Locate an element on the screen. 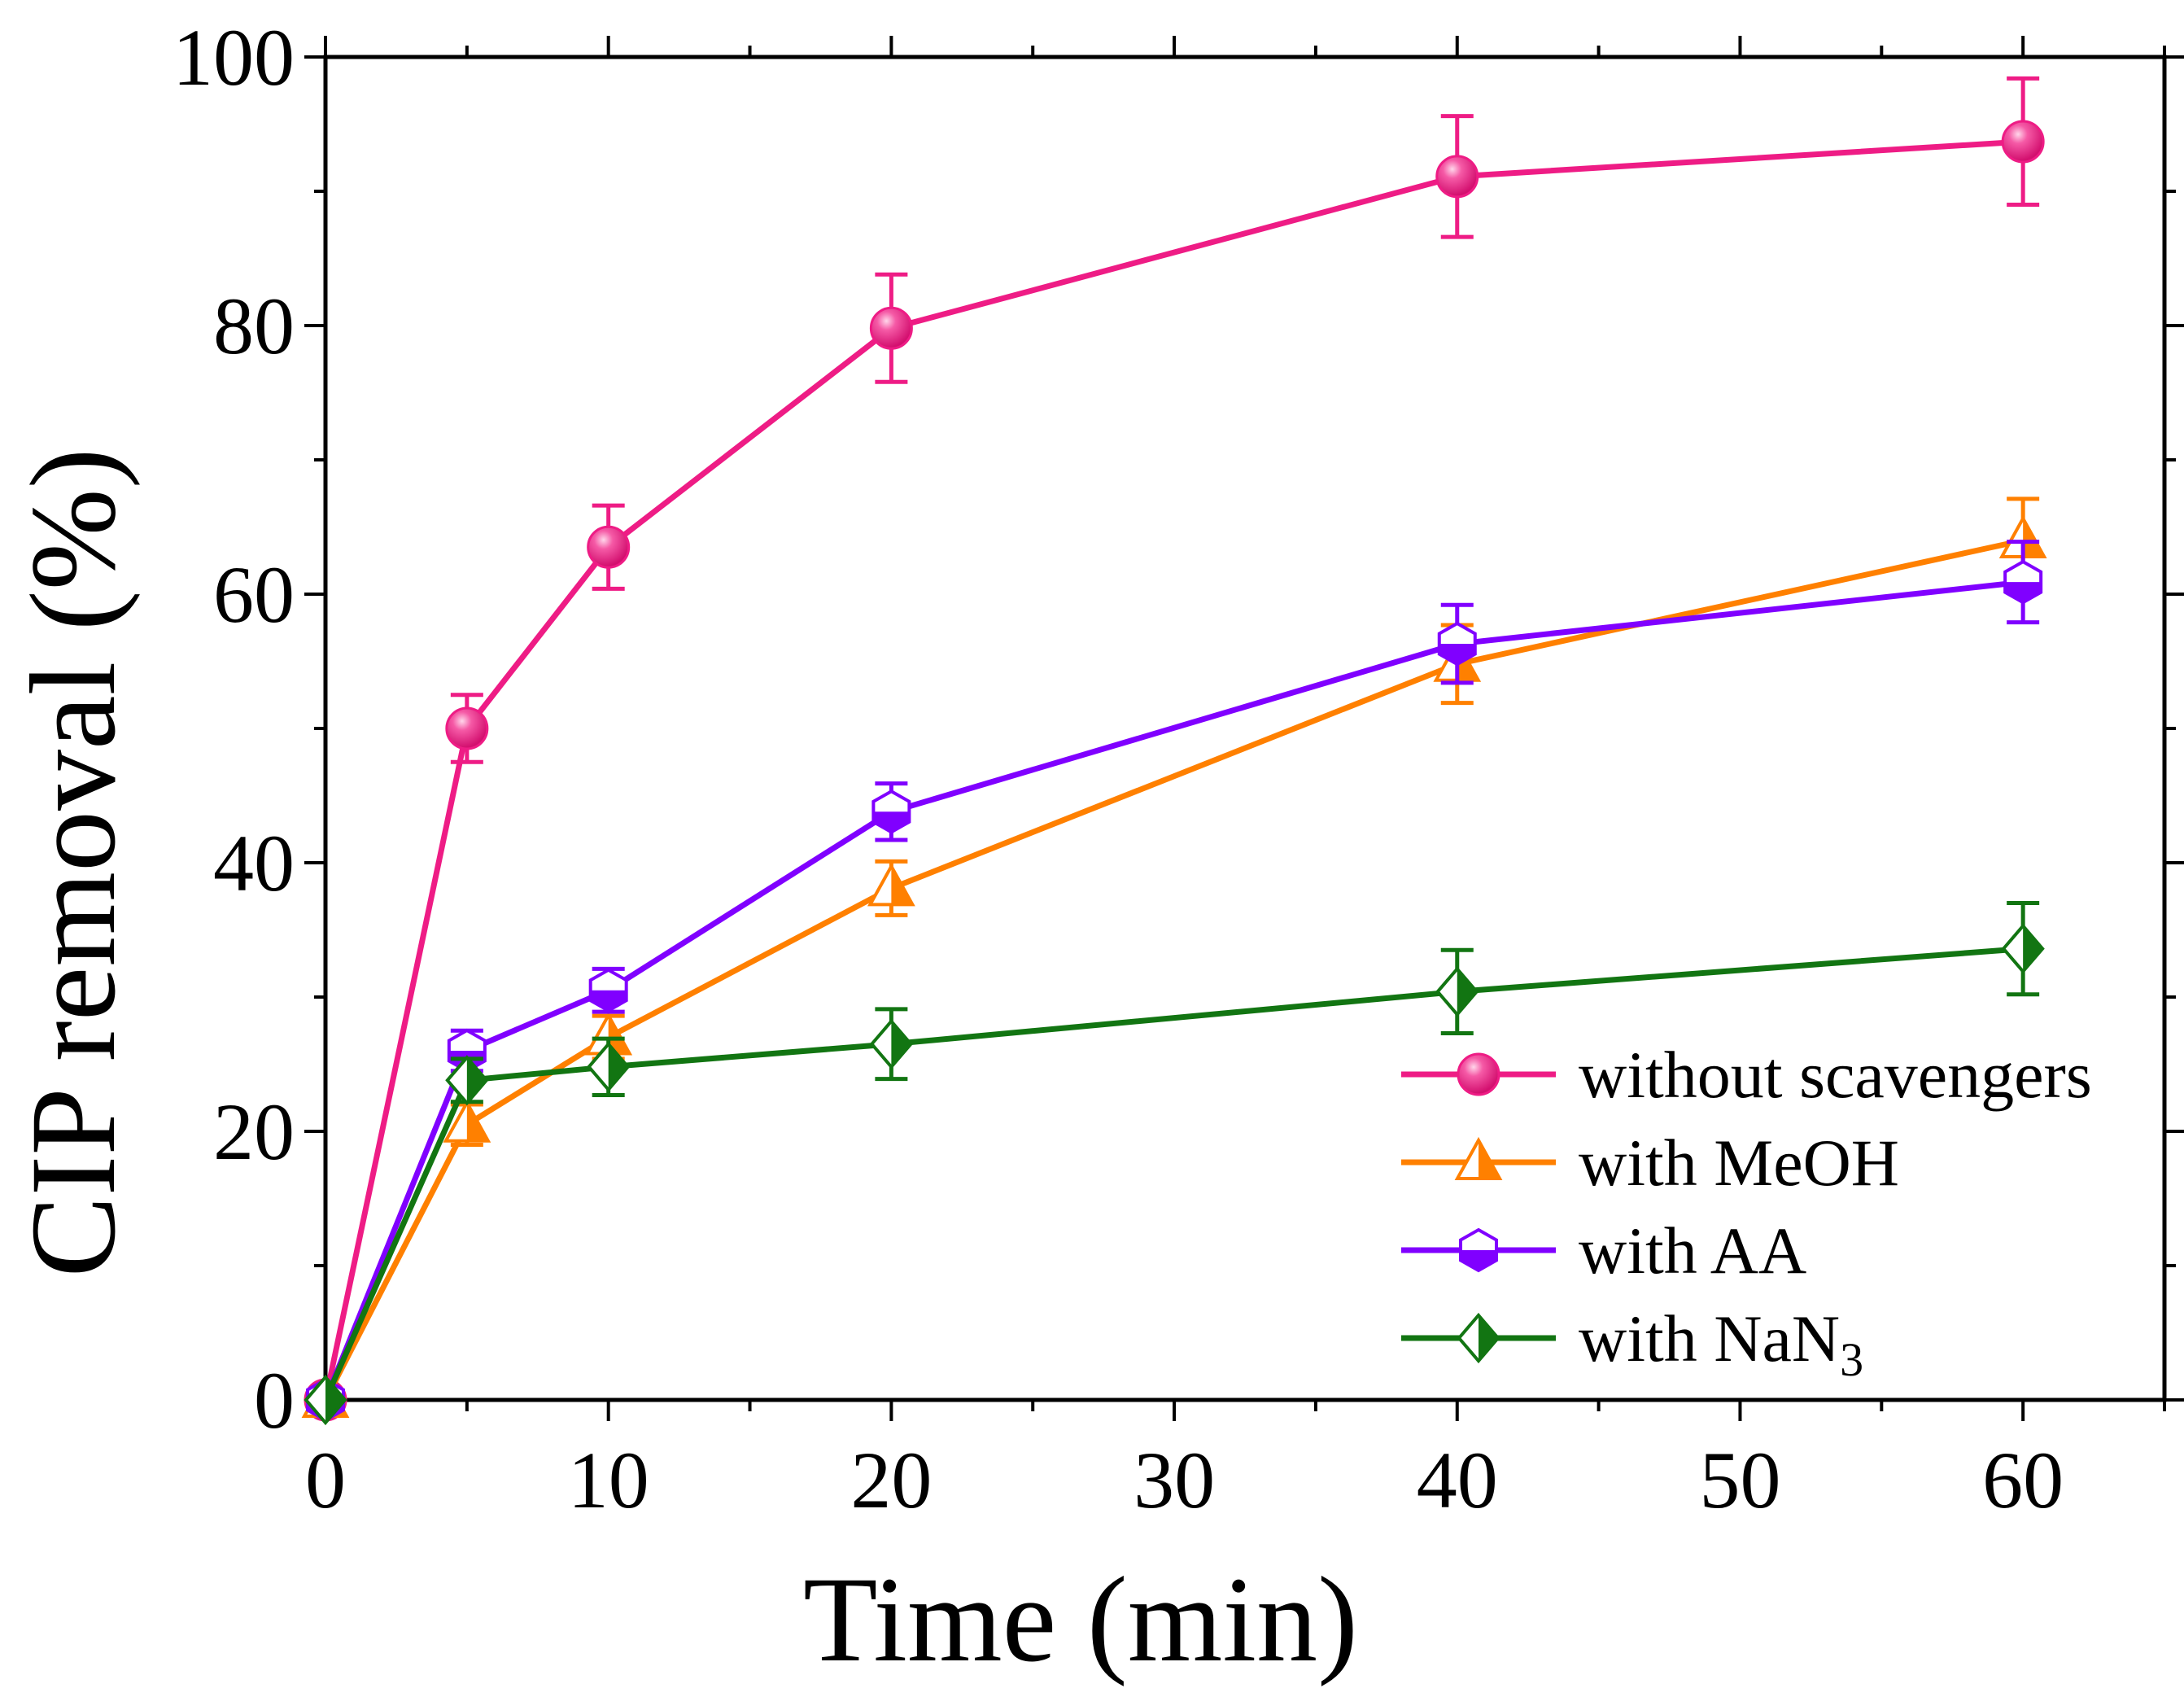  x-tick-label: 0 is located at coordinates (325, 1480).